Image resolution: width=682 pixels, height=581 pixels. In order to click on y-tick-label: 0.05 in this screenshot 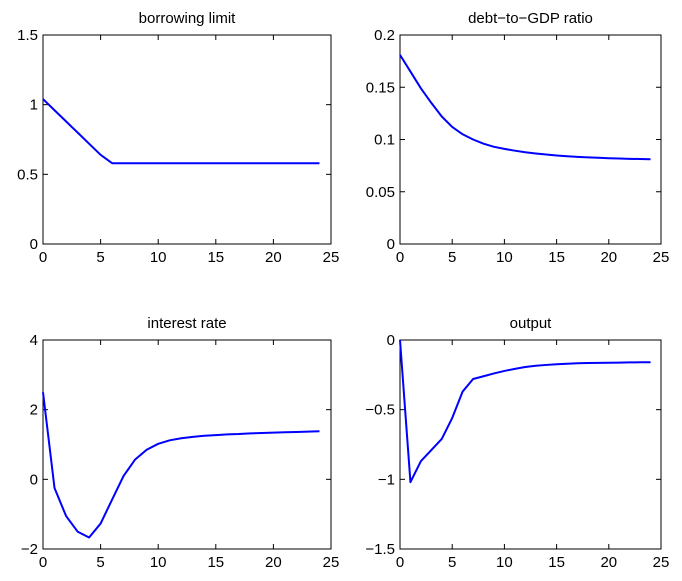, I will do `click(380, 192)`.